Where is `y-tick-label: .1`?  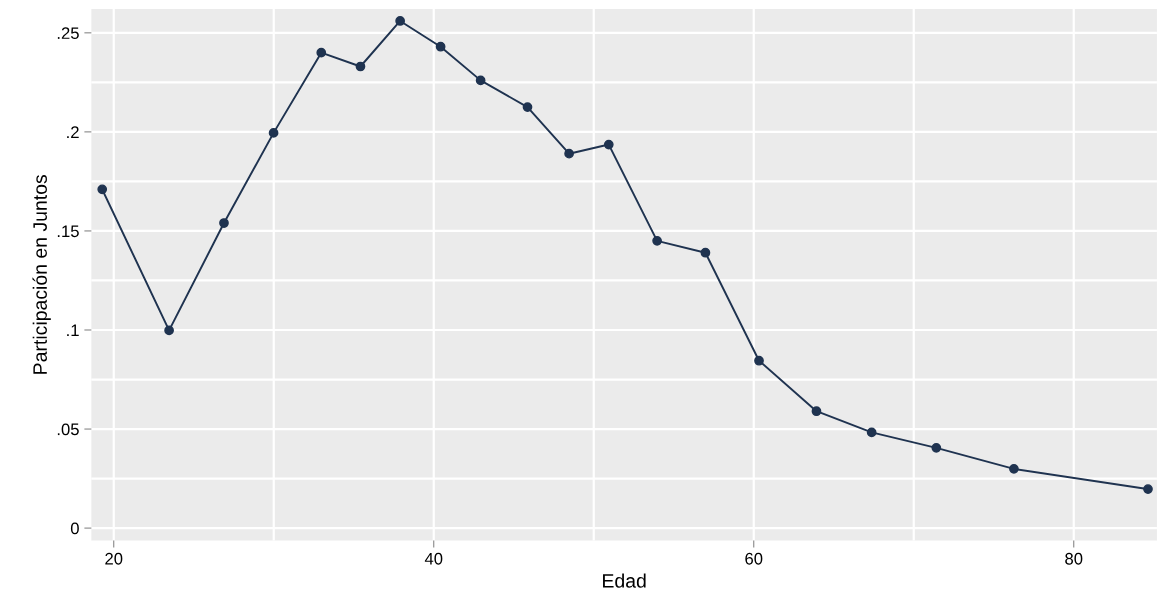
y-tick-label: .1 is located at coordinates (73, 330).